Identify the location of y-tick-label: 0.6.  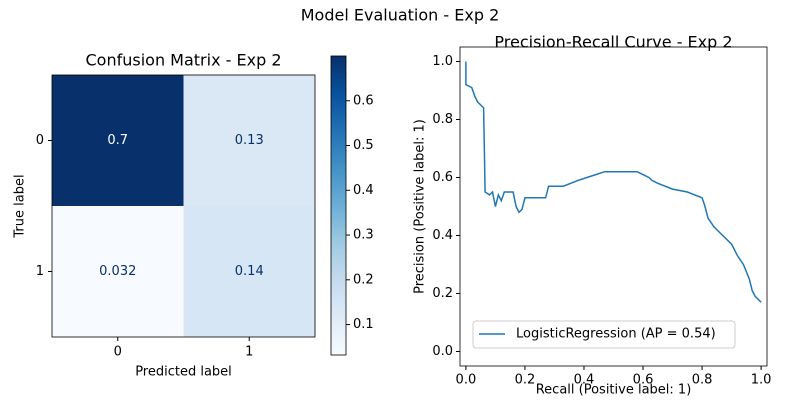
(442, 177).